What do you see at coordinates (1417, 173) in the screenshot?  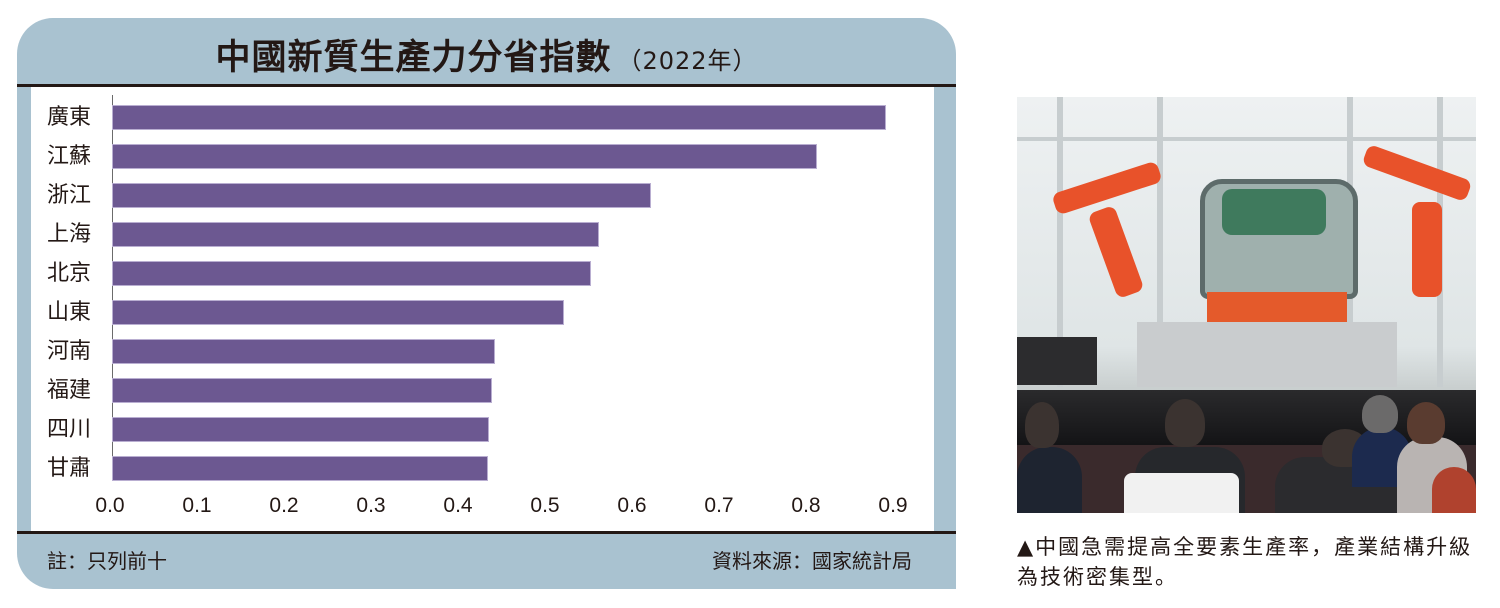 I see `robot-arm-right` at bounding box center [1417, 173].